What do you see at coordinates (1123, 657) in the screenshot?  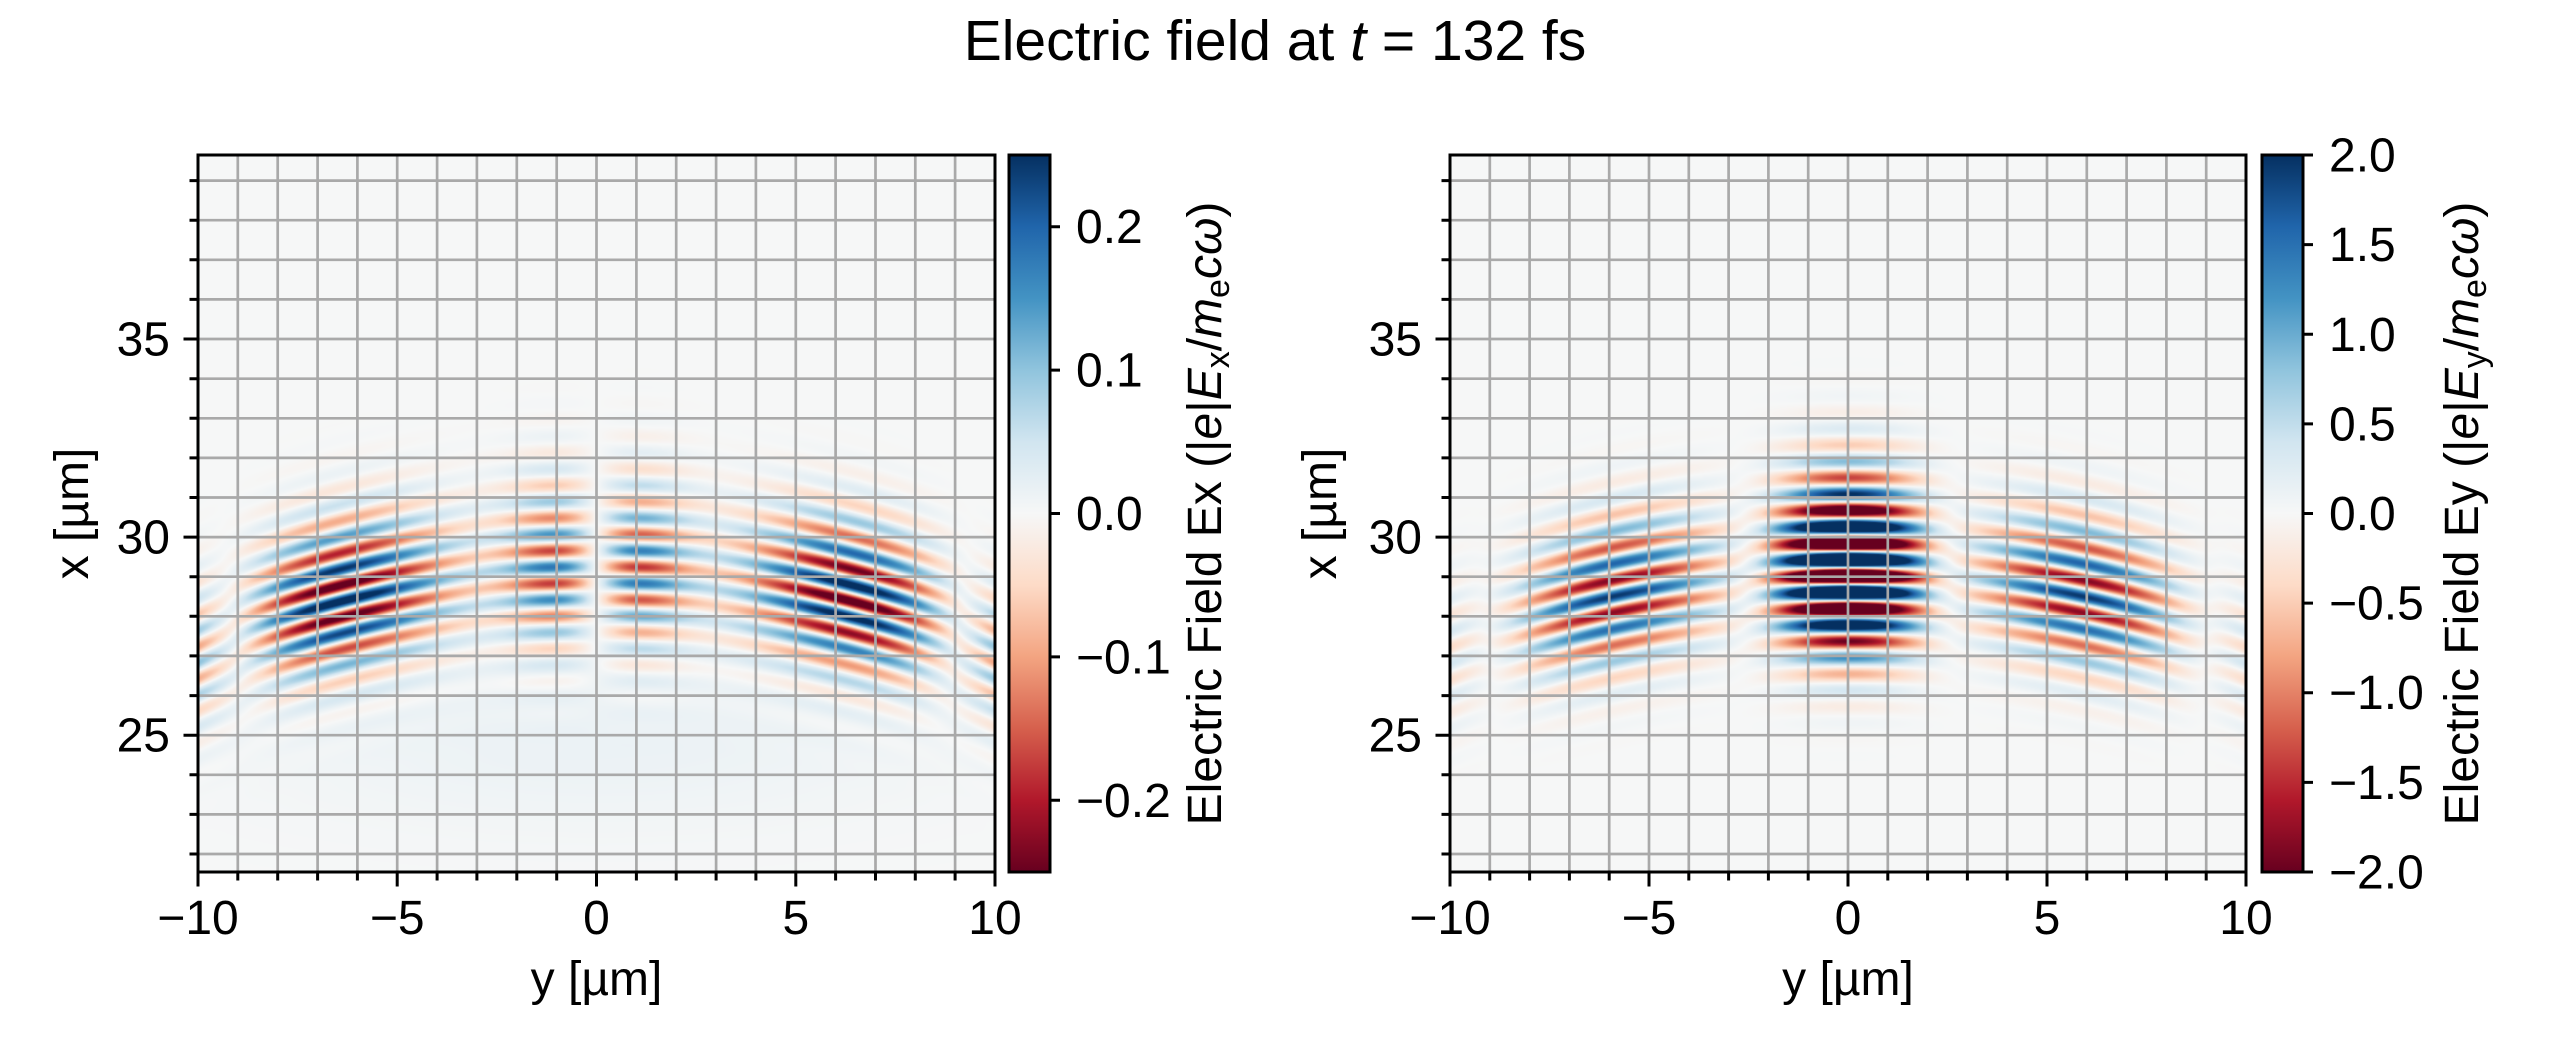 I see `svg-text: −0.1` at bounding box center [1123, 657].